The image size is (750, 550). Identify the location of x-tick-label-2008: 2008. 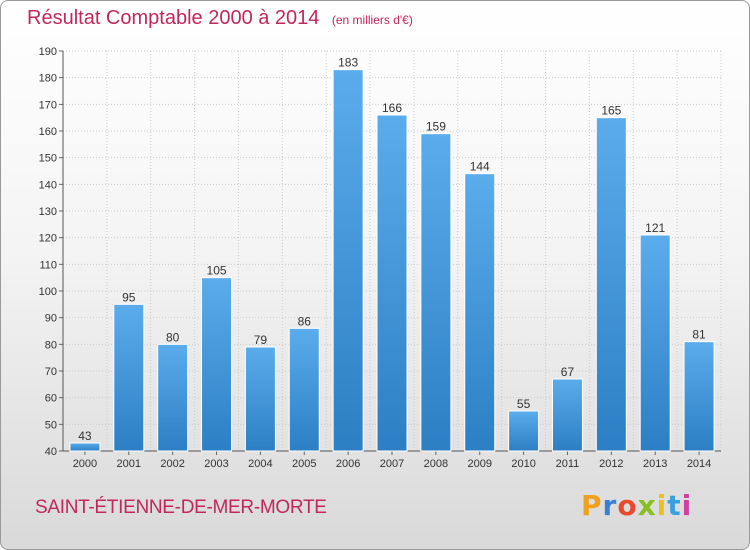
(436, 464).